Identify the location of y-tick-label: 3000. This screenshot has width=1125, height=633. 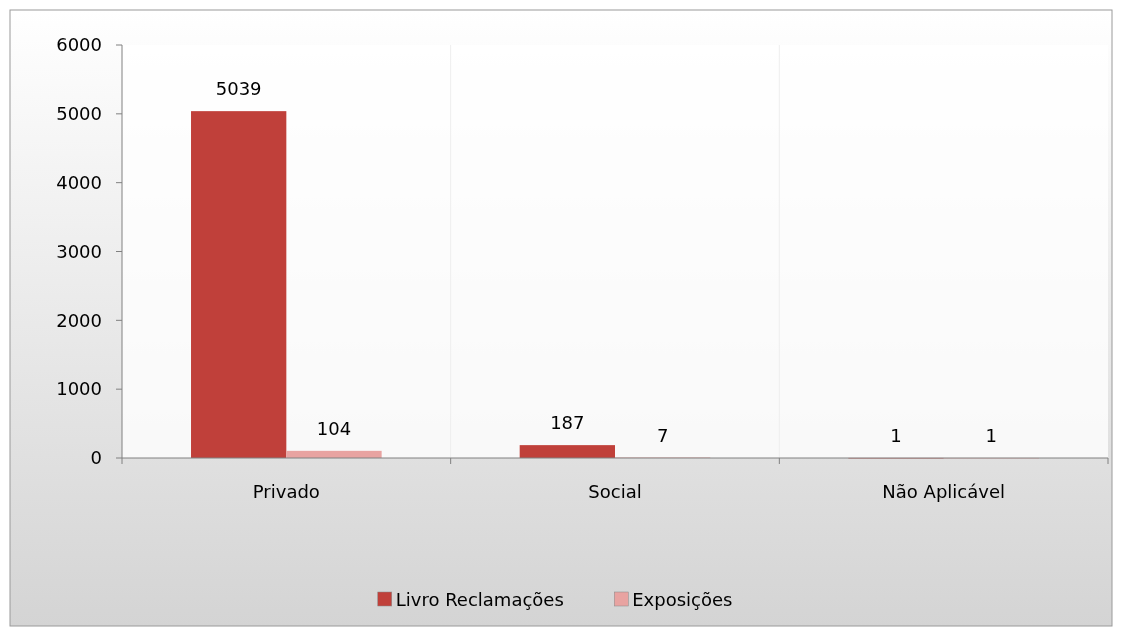
(79, 251).